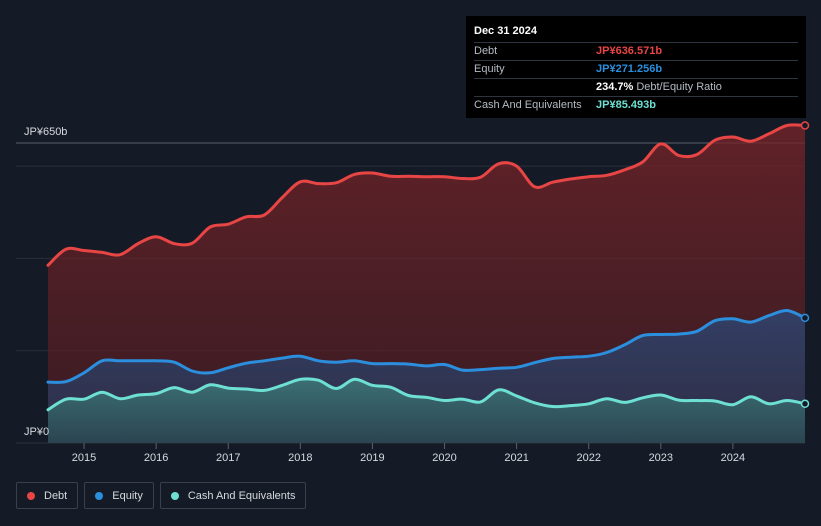 The height and width of the screenshot is (526, 821). Describe the element at coordinates (426, 394) in the screenshot. I see `cash-line` at that location.